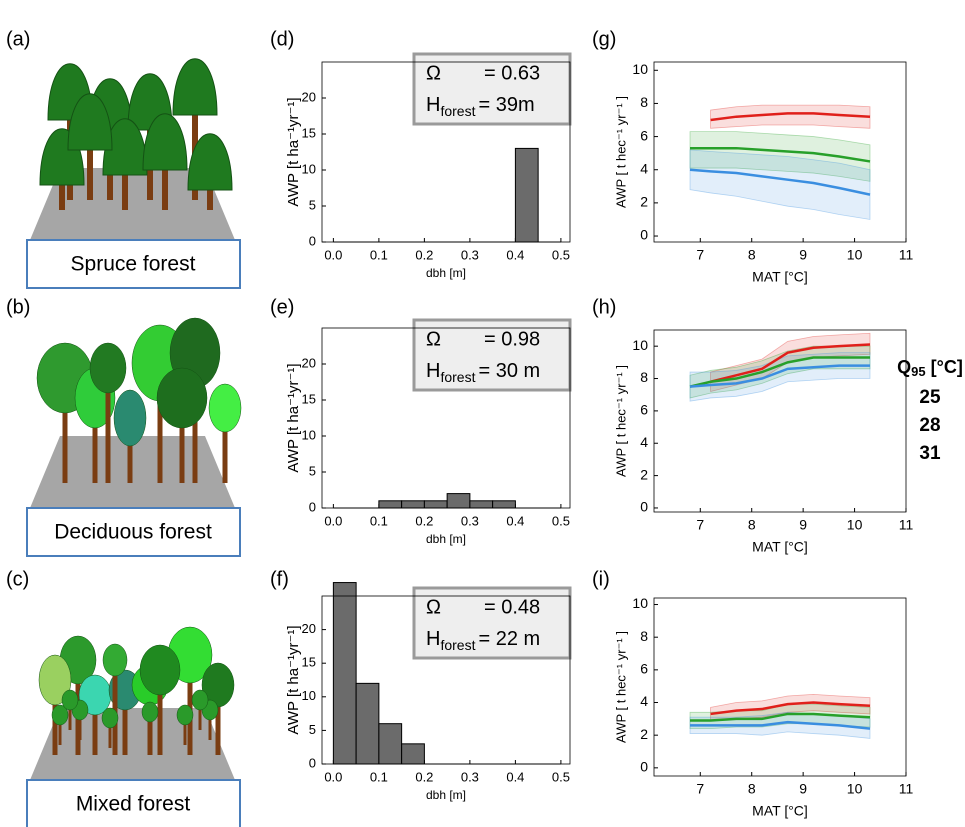  I want to click on panel-label: (h), so click(604, 307).